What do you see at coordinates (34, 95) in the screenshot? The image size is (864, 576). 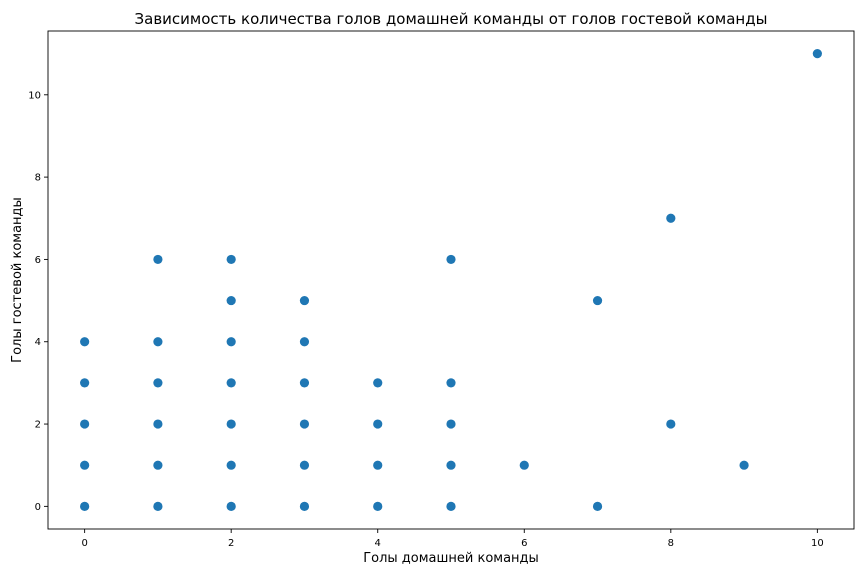 I see `y-tick-label: 10` at bounding box center [34, 95].